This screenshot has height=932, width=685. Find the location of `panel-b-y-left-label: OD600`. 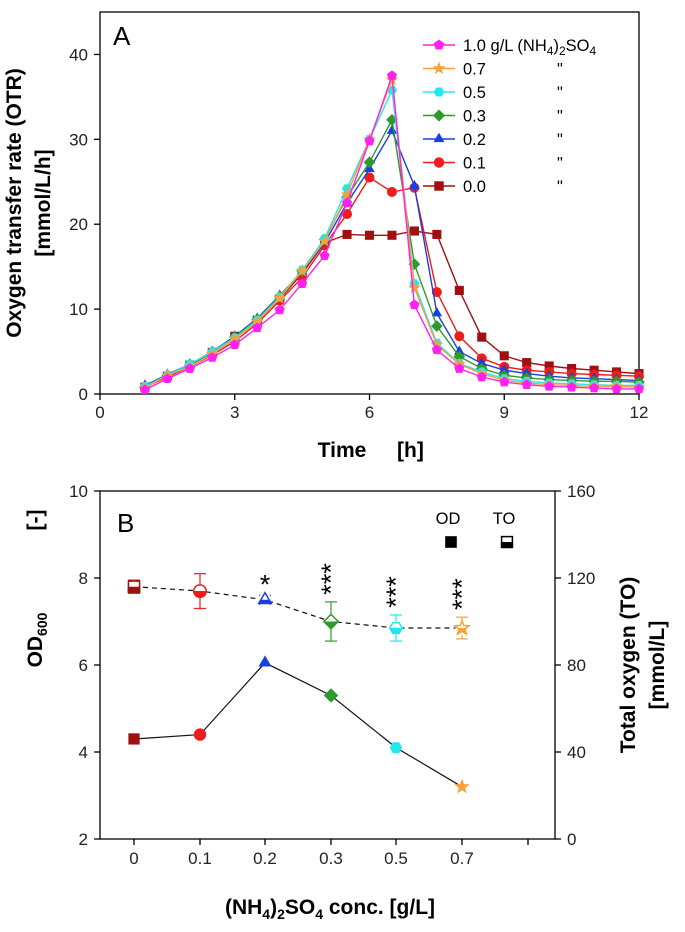

panel-b-y-left-label: OD600 is located at coordinates (37, 639).